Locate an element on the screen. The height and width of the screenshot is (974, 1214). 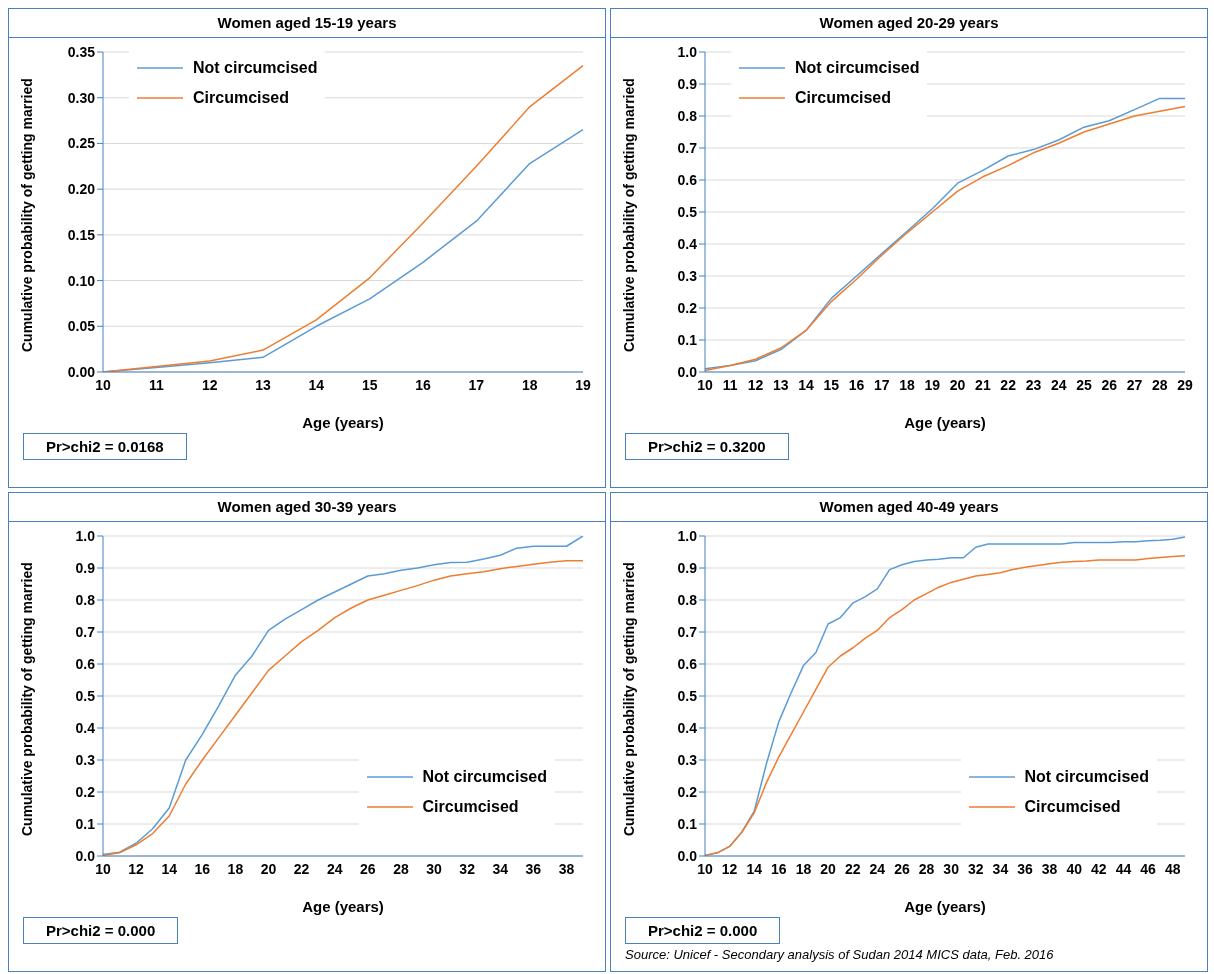
x-tick-label: 40 is located at coordinates (1074, 868).